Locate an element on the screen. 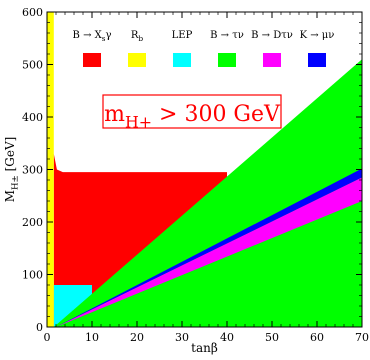 The image size is (370, 360). y-tick-label: 200 is located at coordinates (32, 222).